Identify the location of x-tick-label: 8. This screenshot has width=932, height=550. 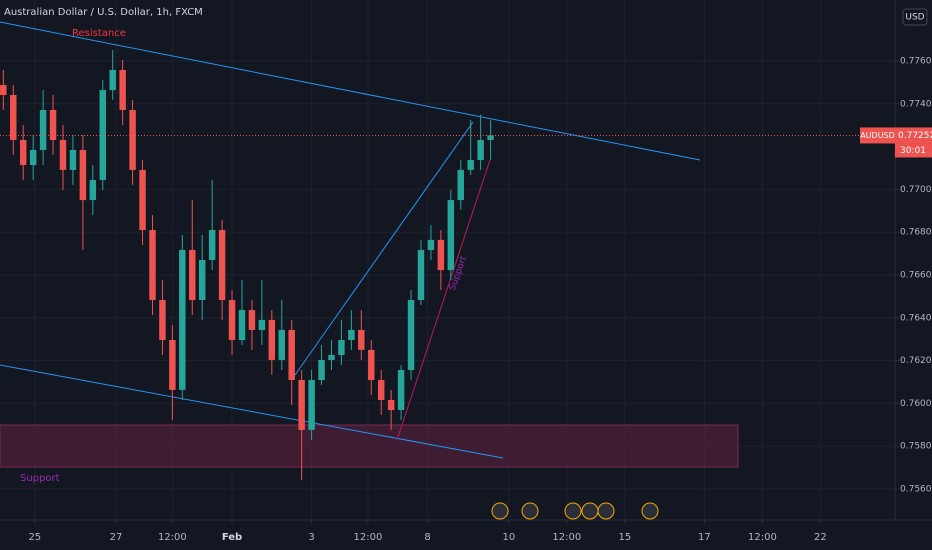
(427, 537).